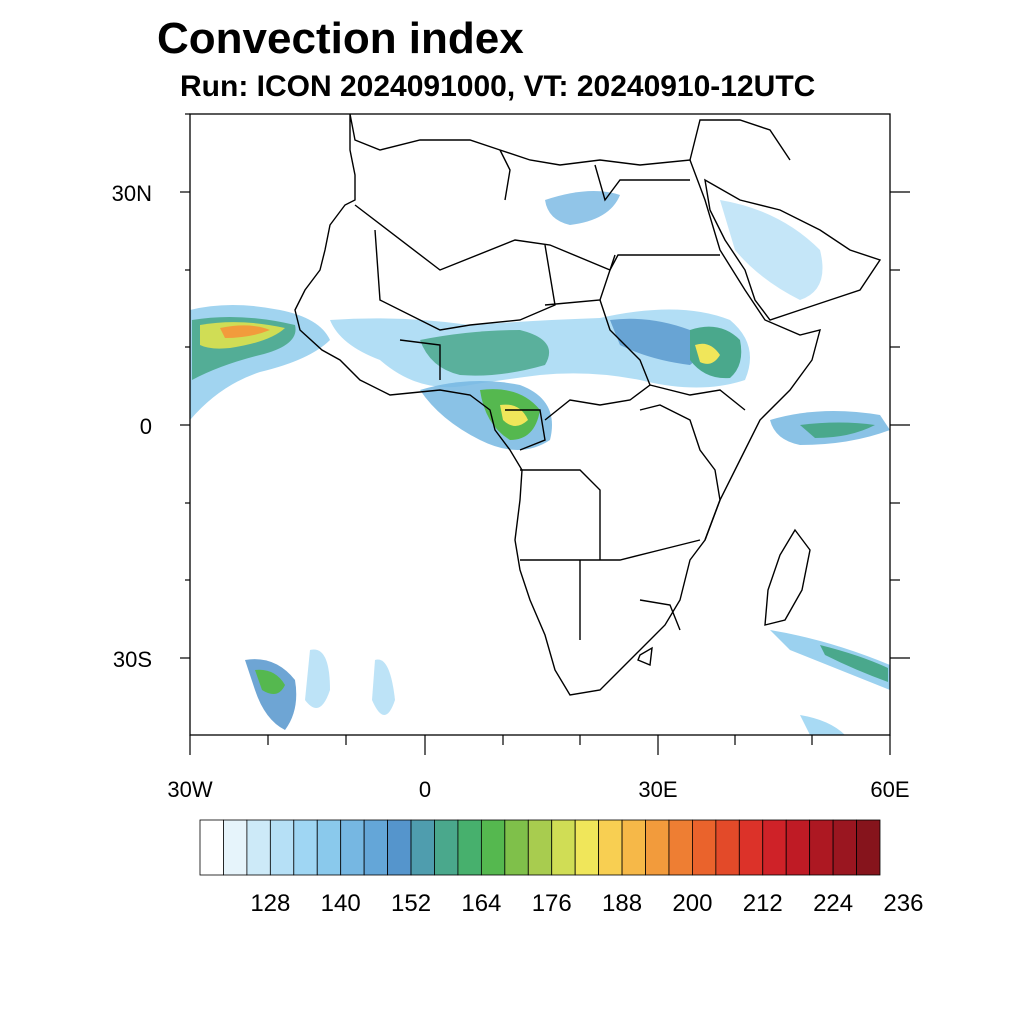 The width and height of the screenshot is (1024, 1024). What do you see at coordinates (657, 789) in the screenshot?
I see `lon-label-30e: 30E` at bounding box center [657, 789].